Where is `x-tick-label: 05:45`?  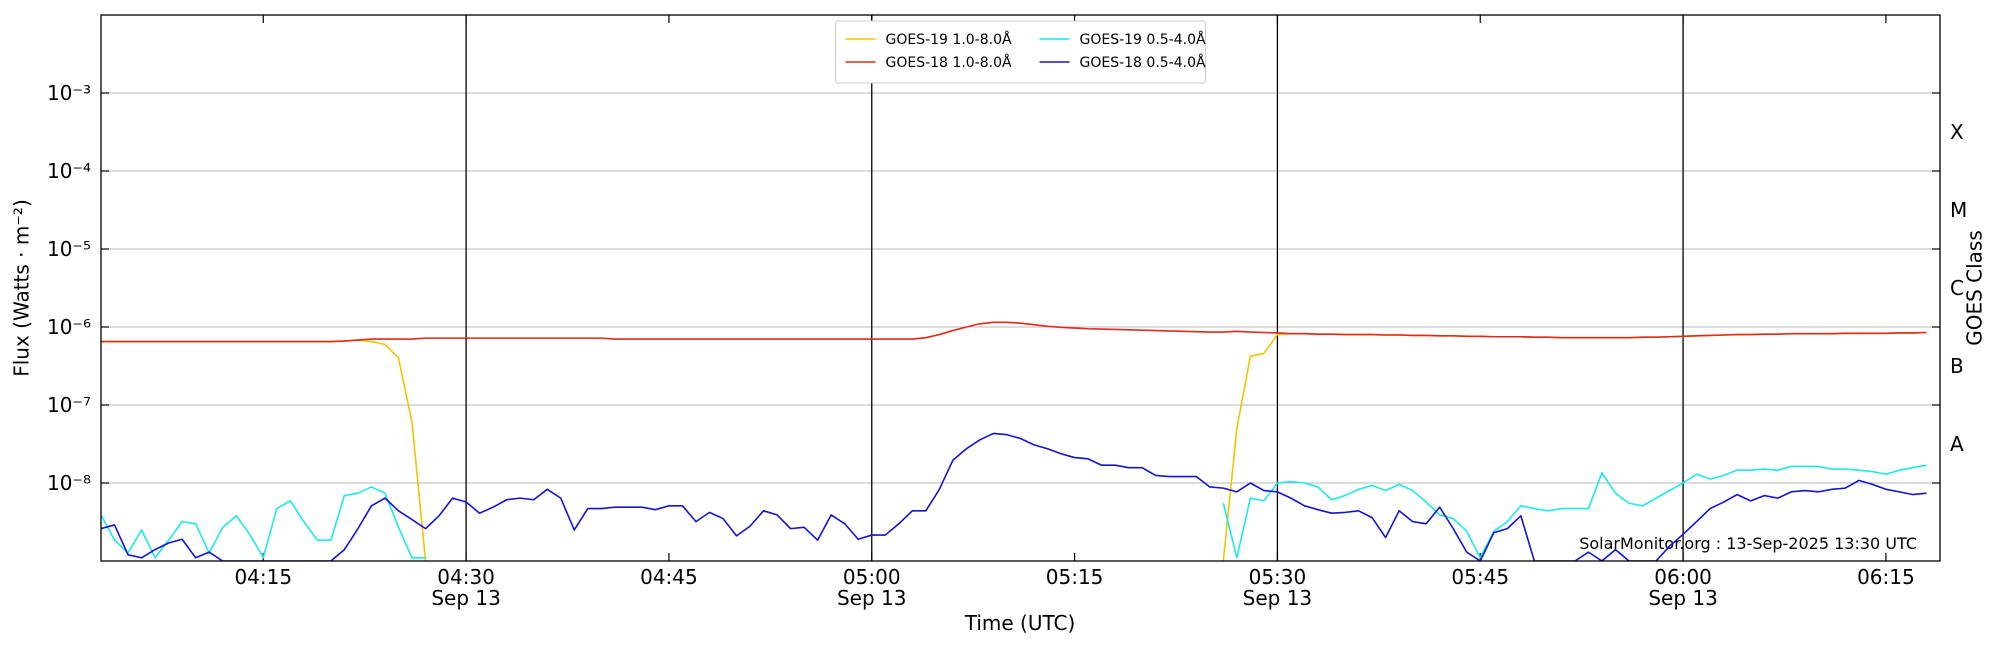 x-tick-label: 05:45 is located at coordinates (1480, 577).